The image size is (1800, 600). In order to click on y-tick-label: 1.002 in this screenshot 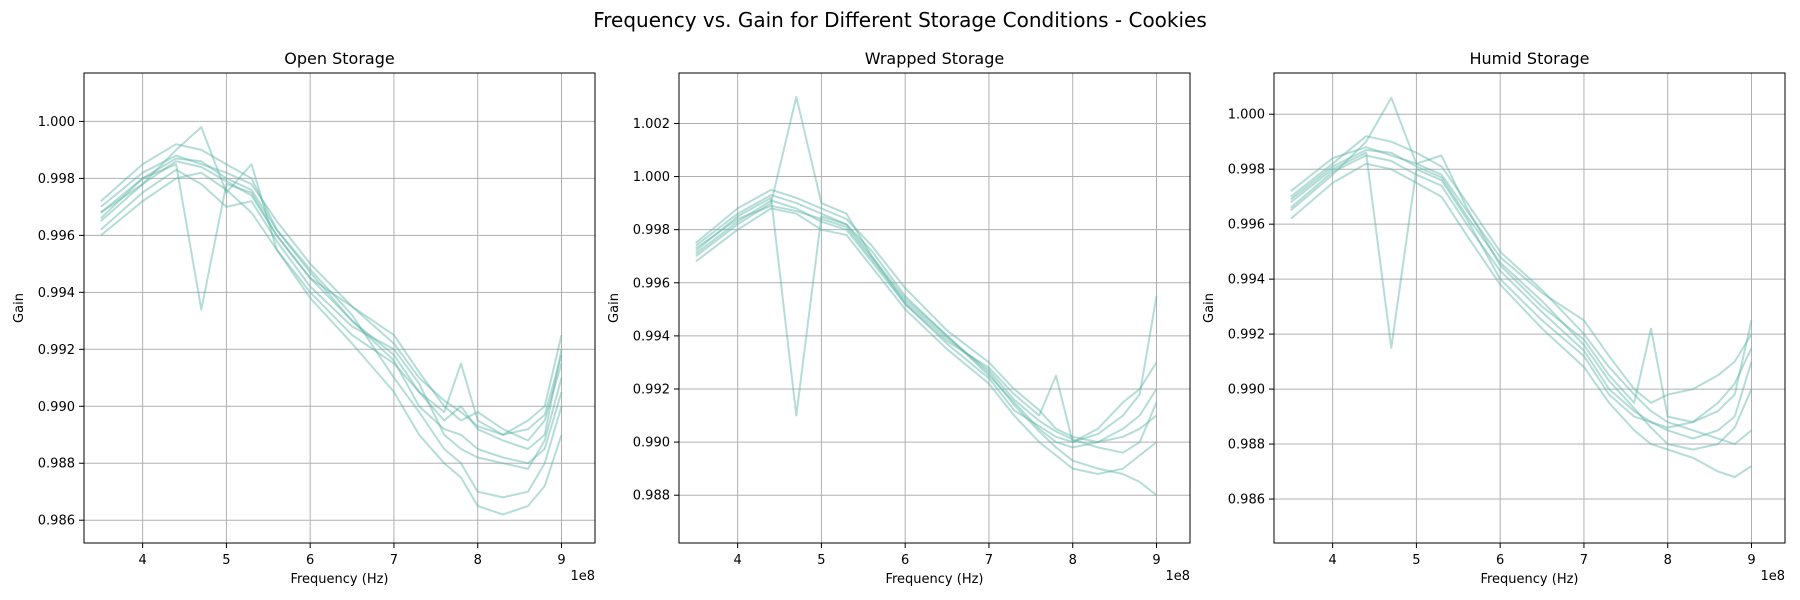, I will do `click(651, 124)`.